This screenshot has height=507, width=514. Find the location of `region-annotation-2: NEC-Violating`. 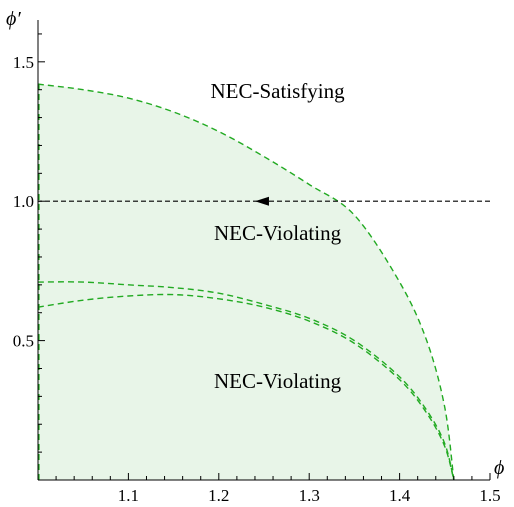

region-annotation-2: NEC-Violating is located at coordinates (278, 233).